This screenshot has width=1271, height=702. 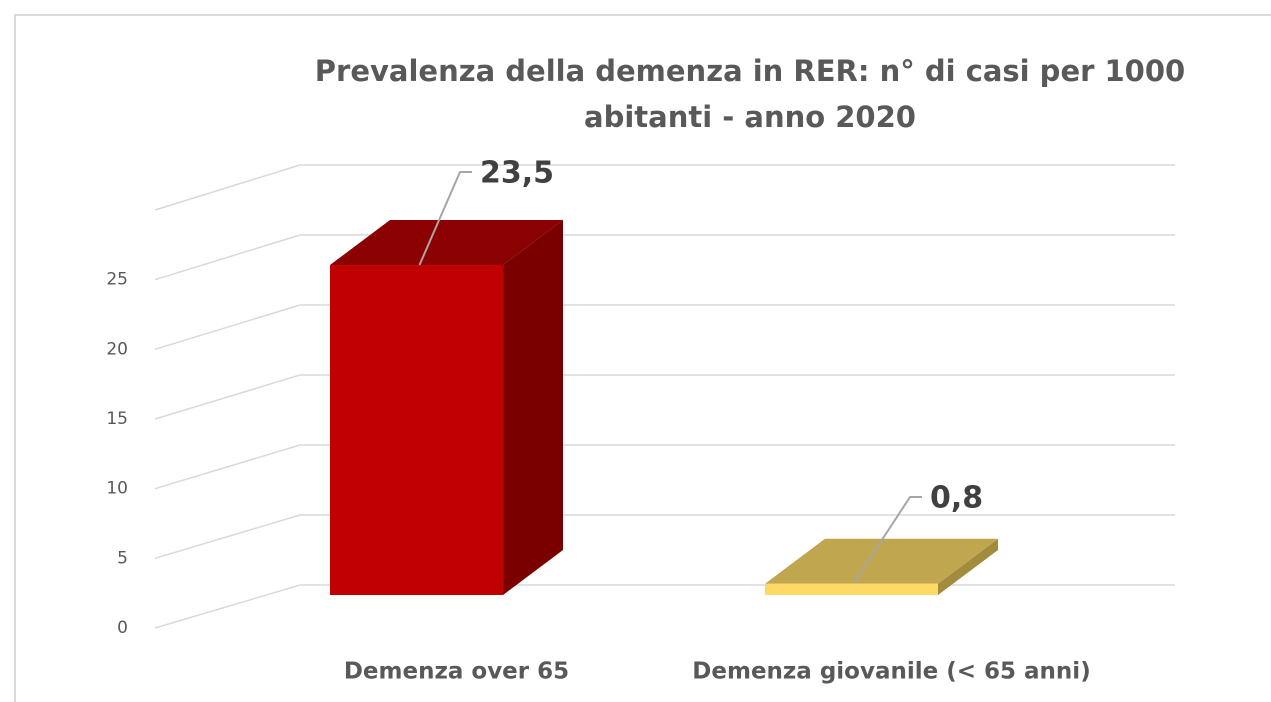 I want to click on y-tick-label: 5, so click(x=122, y=558).